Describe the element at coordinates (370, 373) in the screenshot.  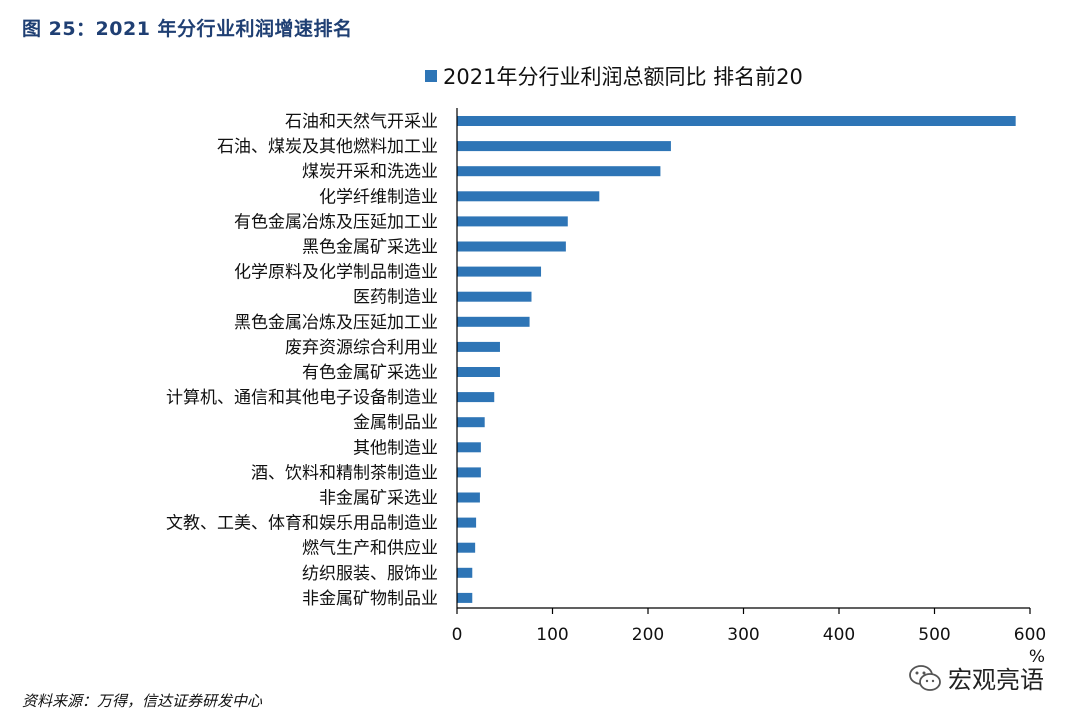
I see `category-label: 有色金属矿采选业` at that location.